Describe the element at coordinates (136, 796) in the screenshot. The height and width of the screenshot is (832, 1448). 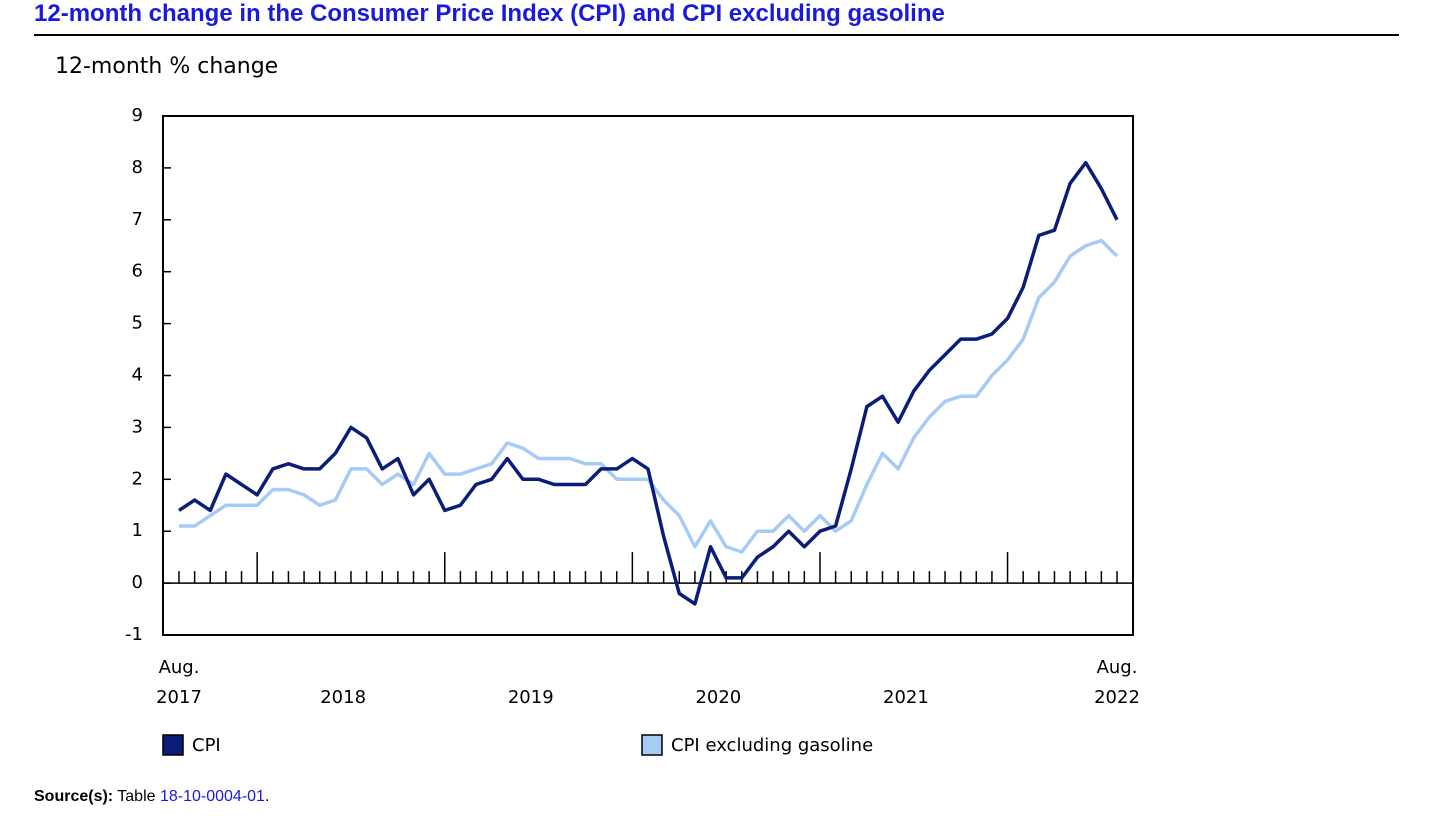
I see `source-text: Table` at that location.